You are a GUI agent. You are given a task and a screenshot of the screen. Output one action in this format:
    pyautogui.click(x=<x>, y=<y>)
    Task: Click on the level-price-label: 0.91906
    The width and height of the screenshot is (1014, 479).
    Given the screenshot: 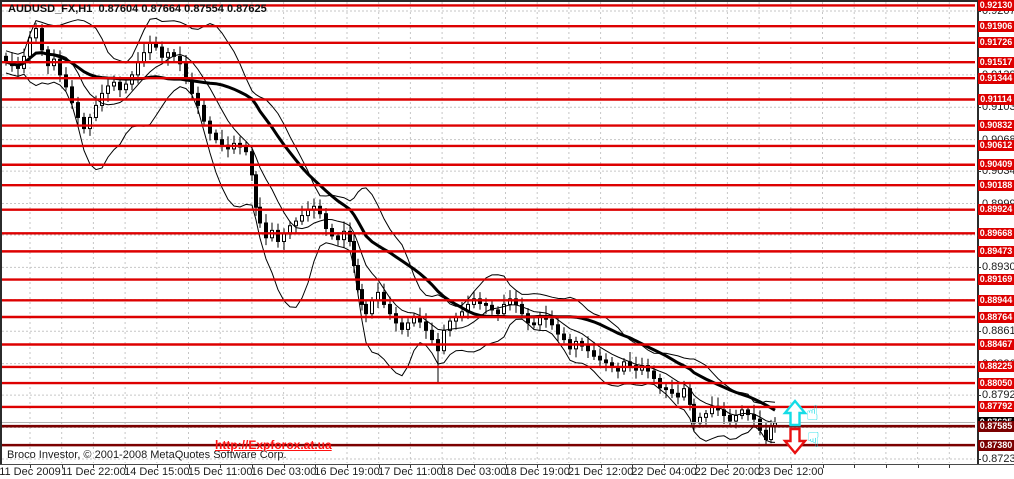 What is the action you would take?
    pyautogui.click(x=996, y=26)
    